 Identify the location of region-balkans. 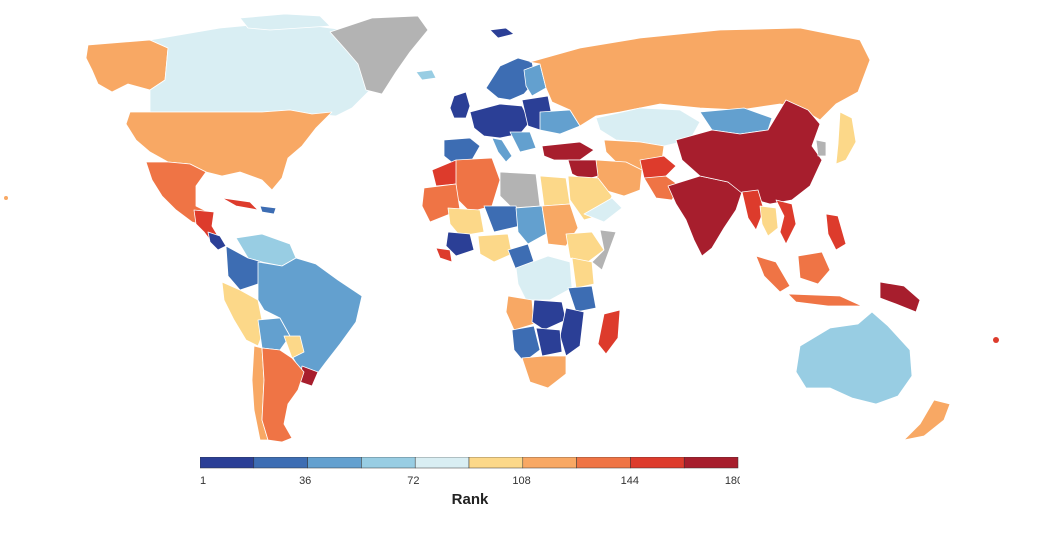
(523, 142).